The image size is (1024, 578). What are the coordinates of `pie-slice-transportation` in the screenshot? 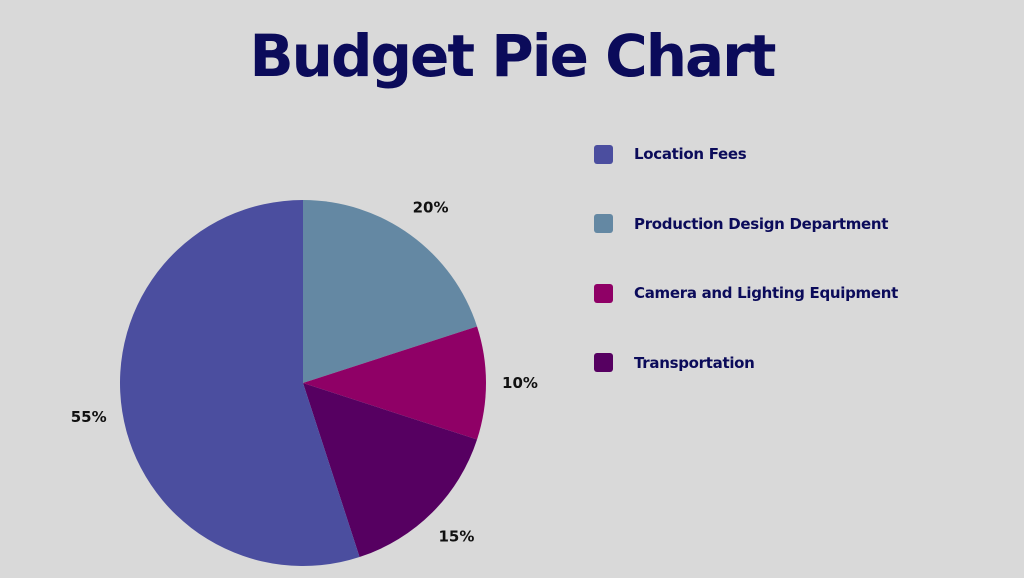 It's located at (390, 470).